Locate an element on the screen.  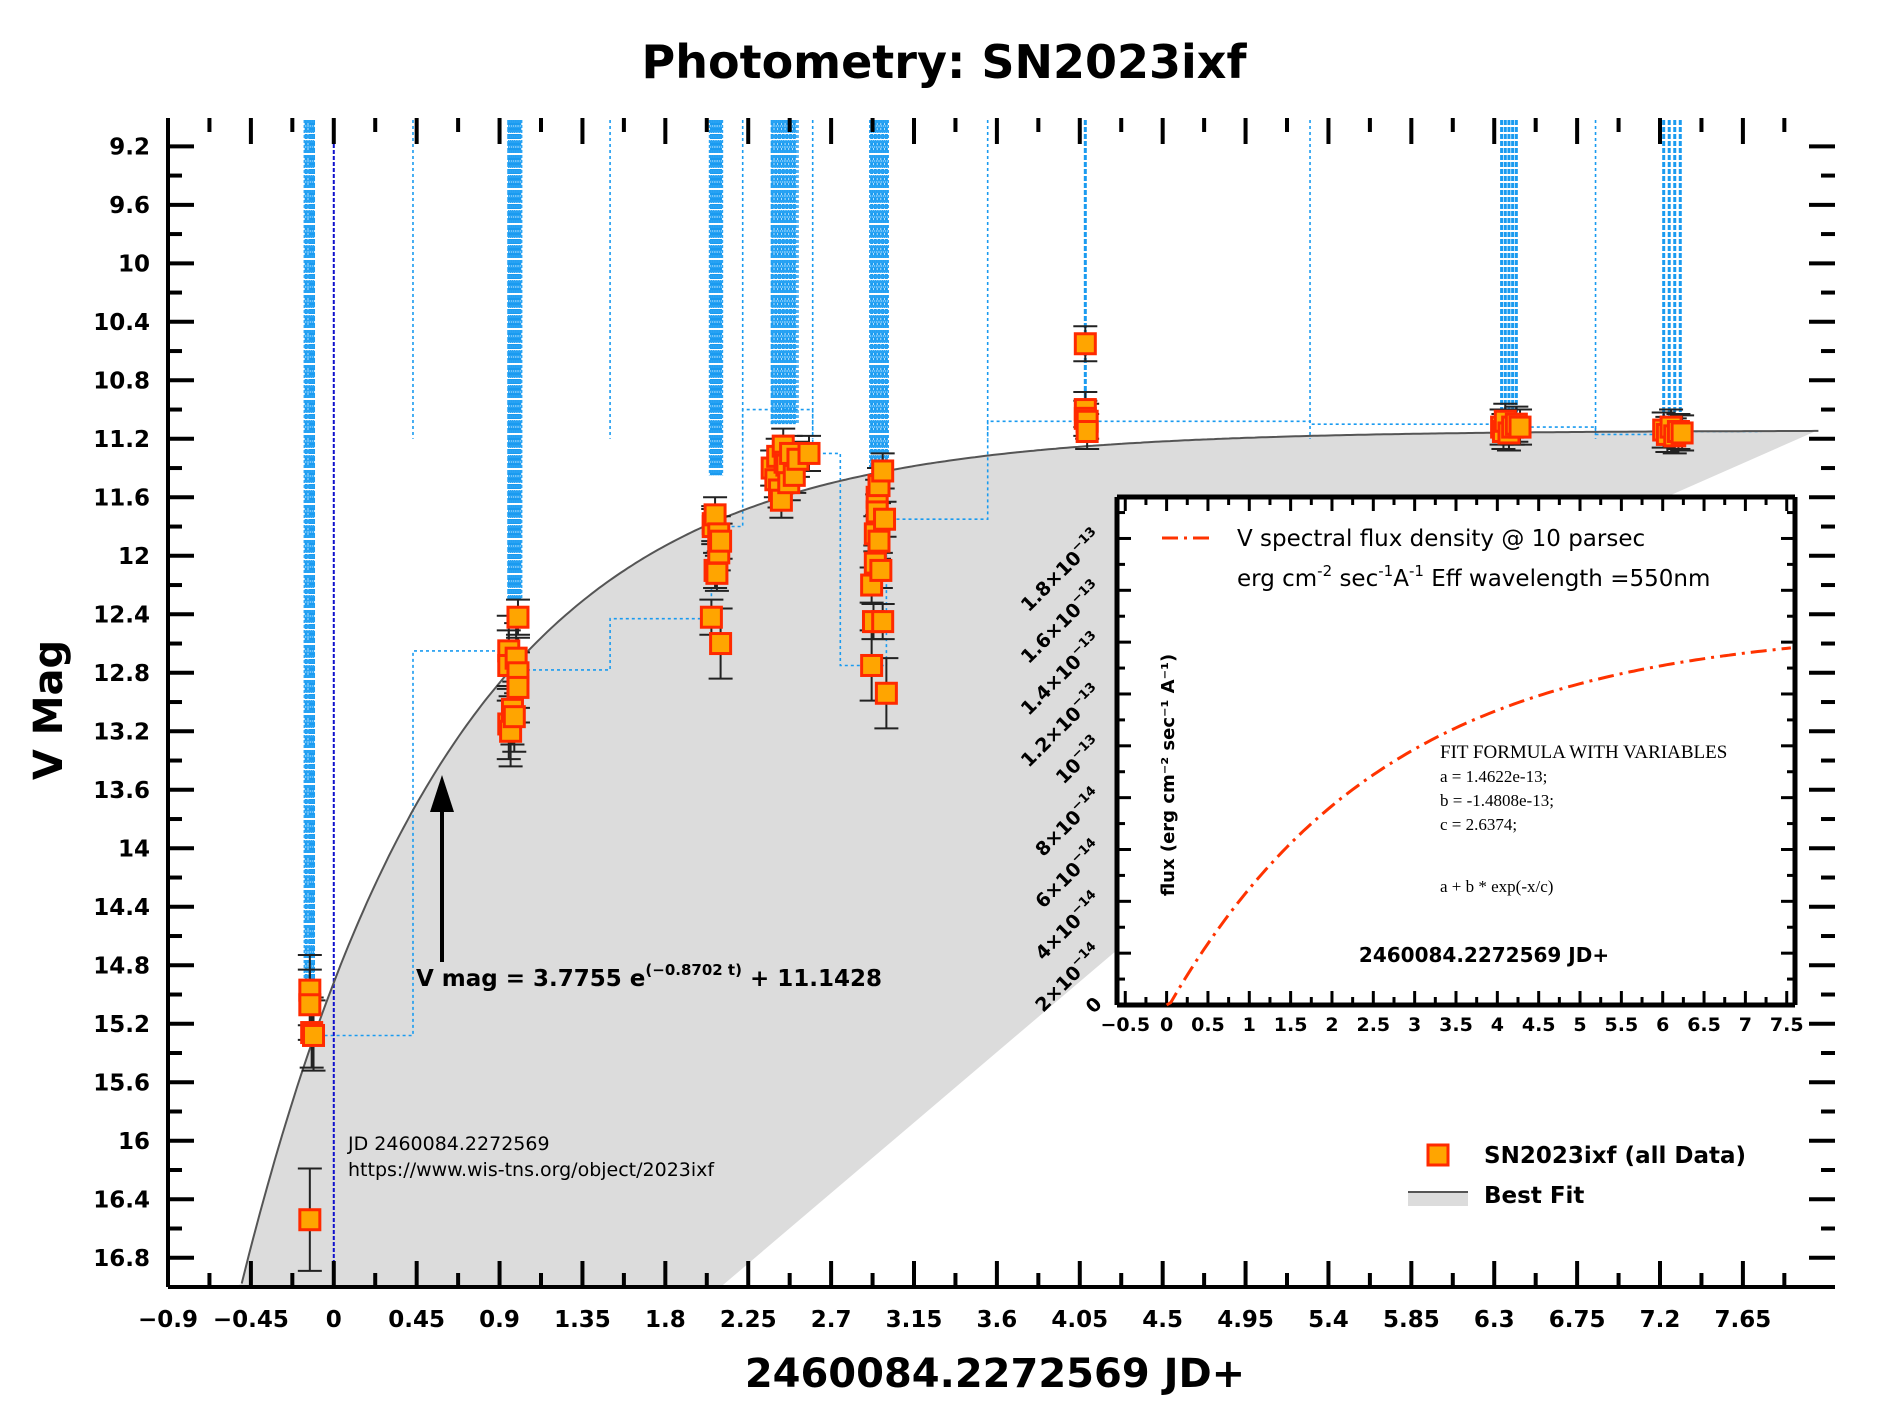
y-tick-label: 11.2 is located at coordinates (121, 440).